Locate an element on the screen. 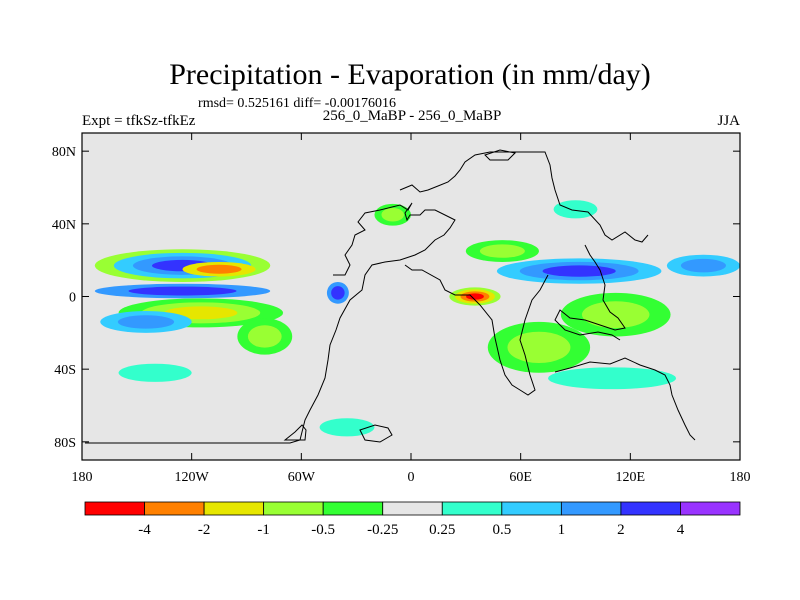 The width and height of the screenshot is (800, 600). coastline-africa is located at coordinates (476, 330).